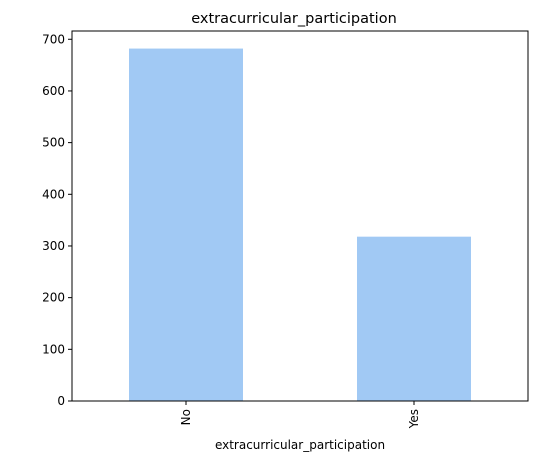 The width and height of the screenshot is (552, 463). What do you see at coordinates (300, 445) in the screenshot?
I see `x-axis-label: extracurricular_participation` at bounding box center [300, 445].